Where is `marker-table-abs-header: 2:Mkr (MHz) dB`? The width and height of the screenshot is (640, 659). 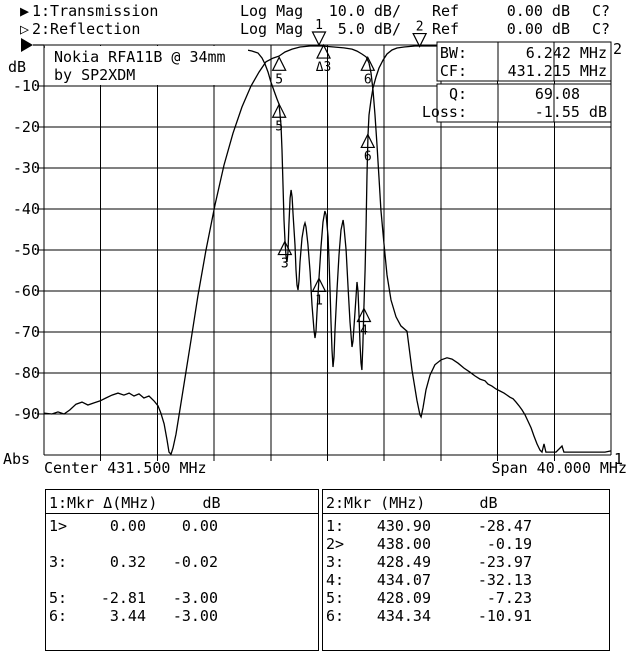 marker-table-abs-header: 2:Mkr (MHz) dB is located at coordinates (412, 503).